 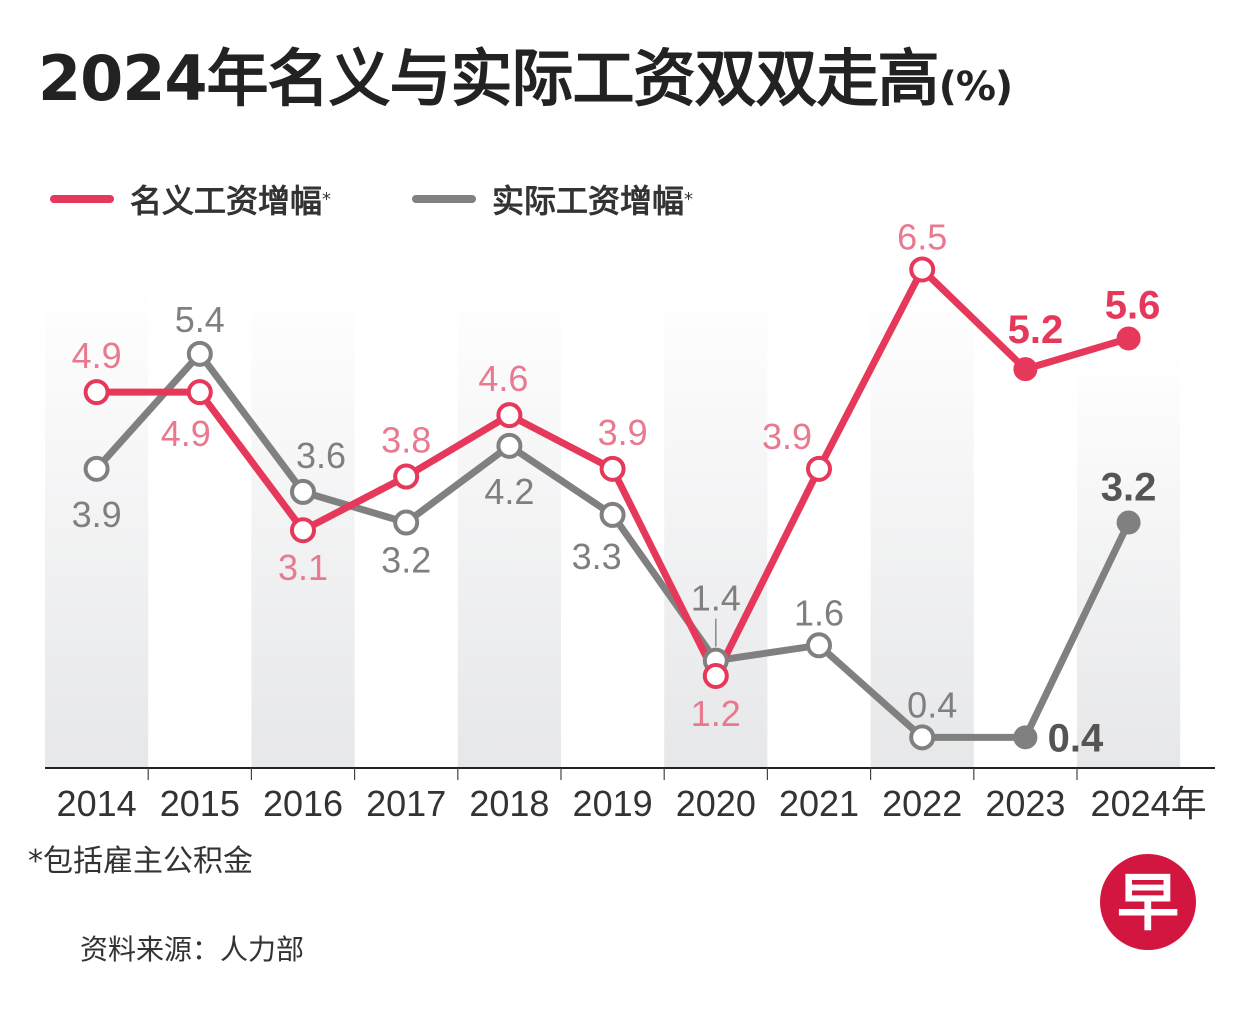 What do you see at coordinates (1149, 803) in the screenshot?
I see `x-tick-label: 2024年` at bounding box center [1149, 803].